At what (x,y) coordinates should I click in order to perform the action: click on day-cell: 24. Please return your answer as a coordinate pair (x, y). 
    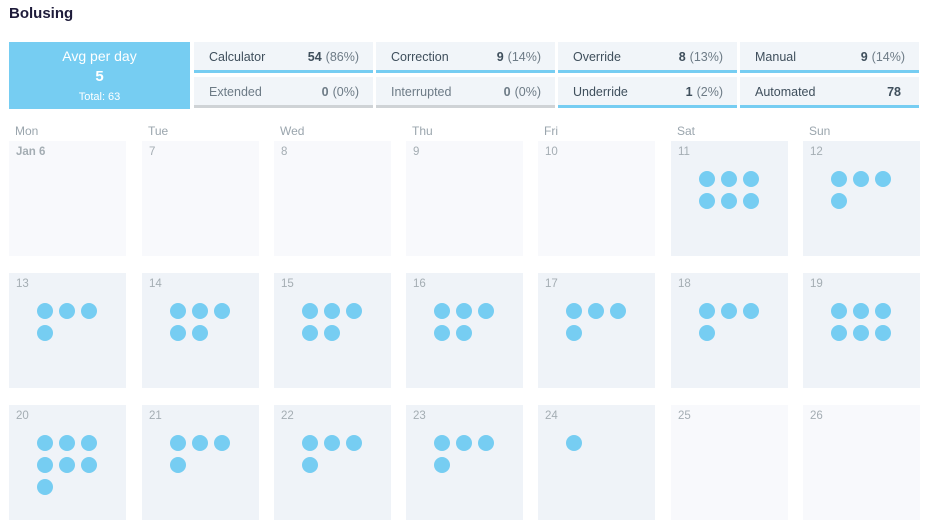
    Looking at the image, I should click on (596, 462).